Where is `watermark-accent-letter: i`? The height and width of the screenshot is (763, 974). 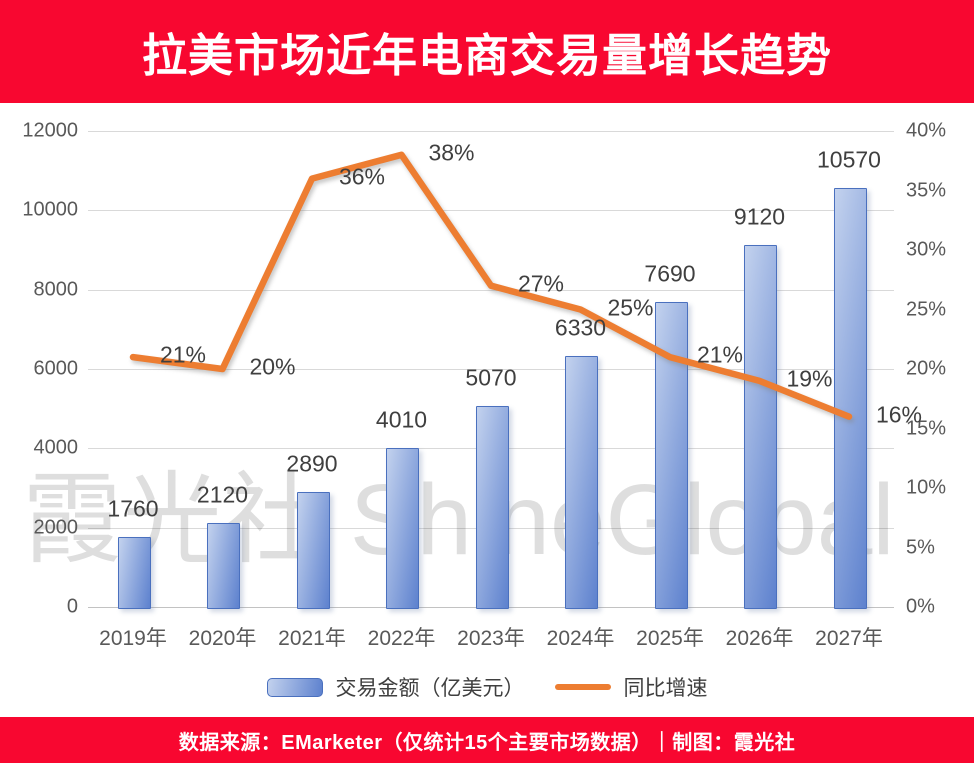 watermark-accent-letter: i is located at coordinates (483, 520).